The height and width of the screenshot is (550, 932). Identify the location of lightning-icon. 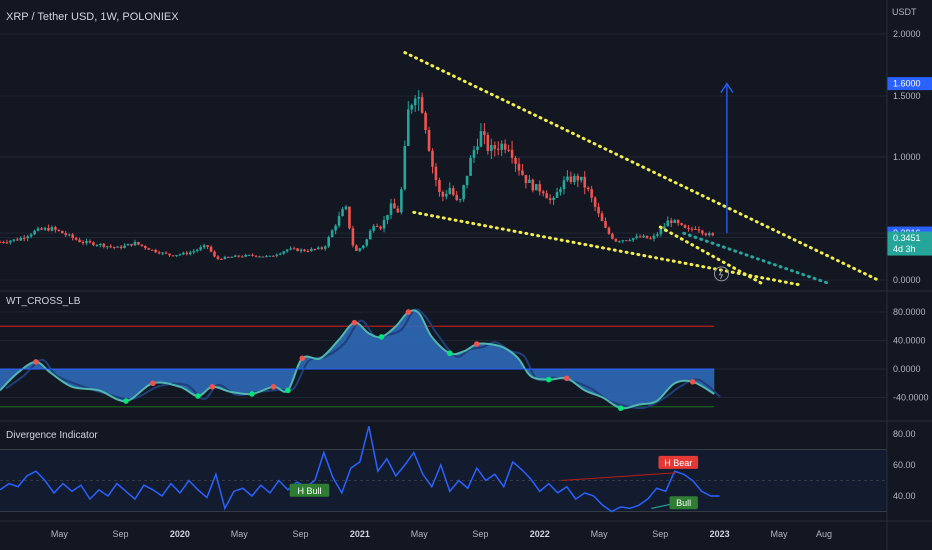
(721, 274).